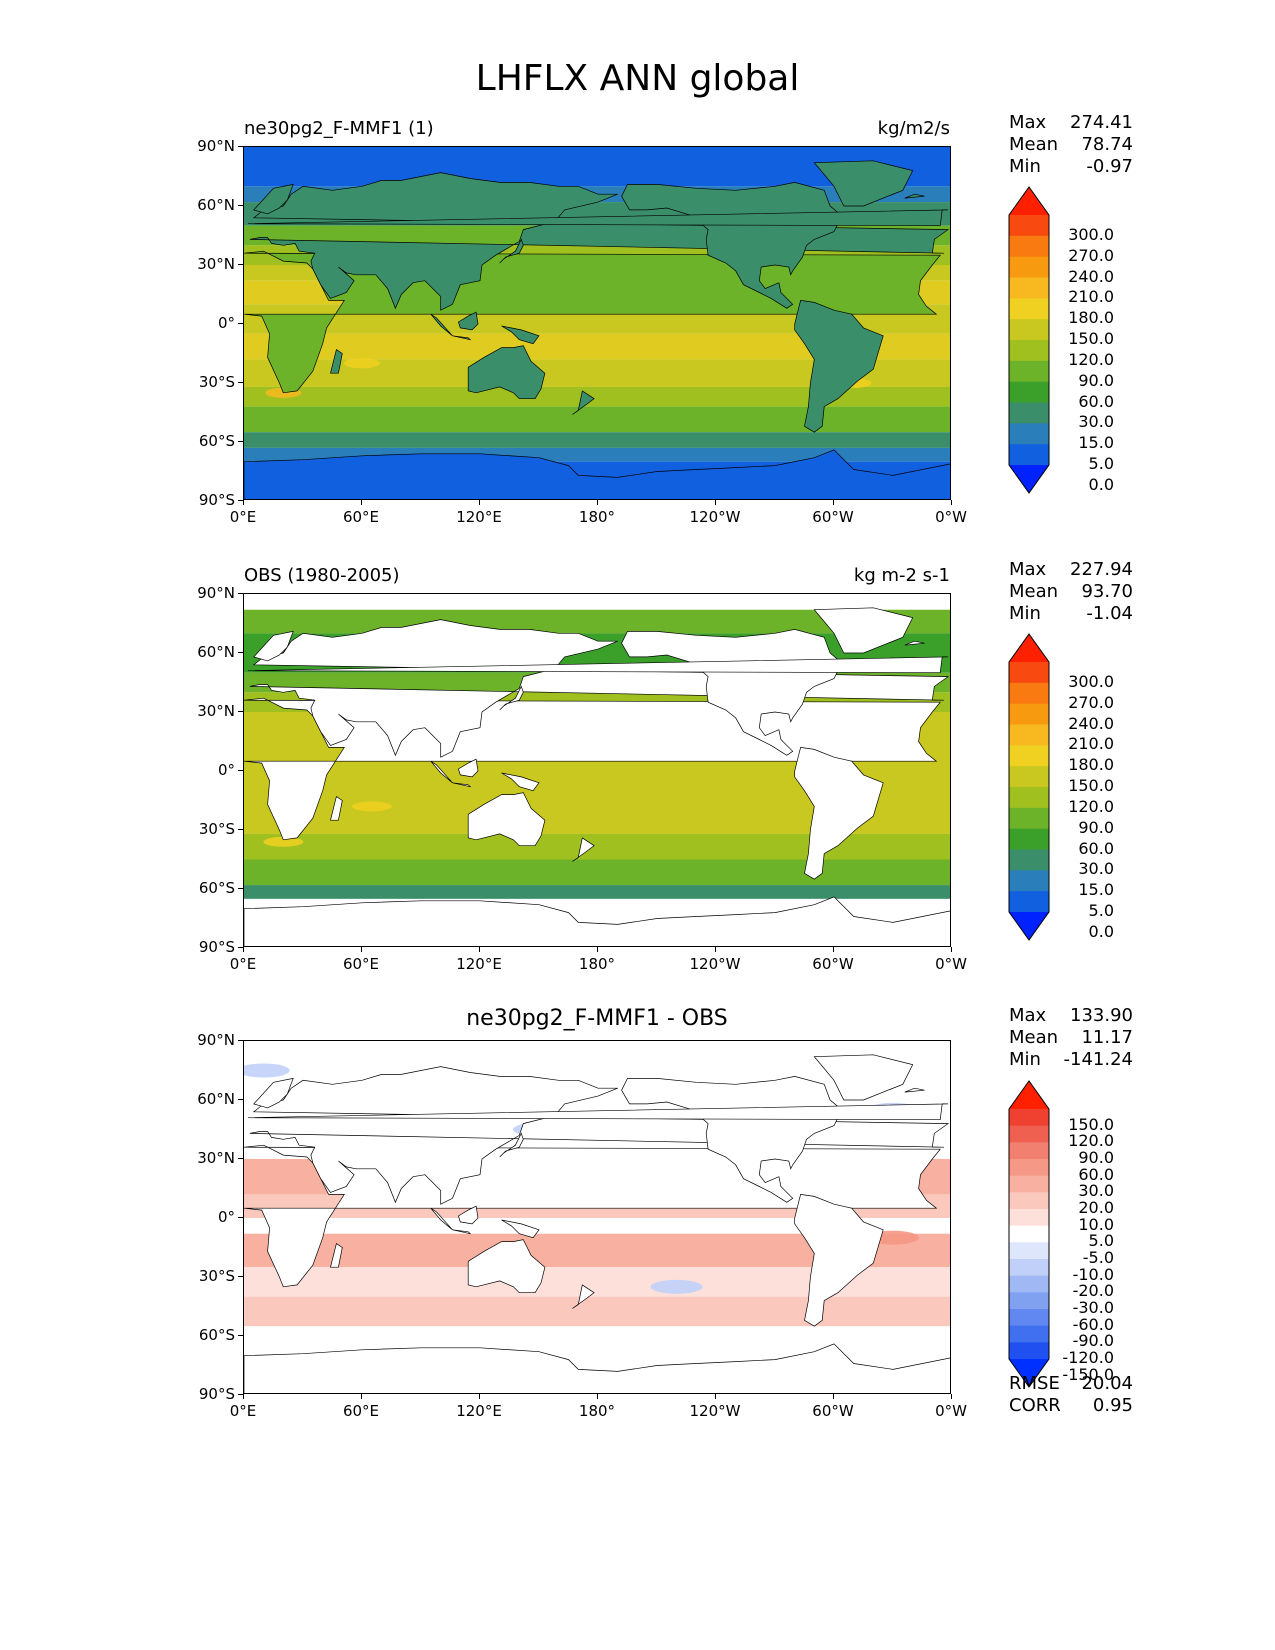 This screenshot has width=1275, height=1650. Describe the element at coordinates (1091, 318) in the screenshot. I see `colorbar-label: 180.0` at that location.